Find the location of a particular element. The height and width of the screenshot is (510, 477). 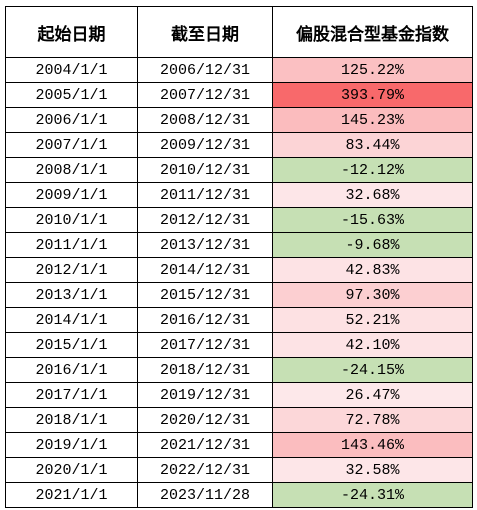

table-row: 2011/1/1 2013/12/31 -9.68% is located at coordinates (239, 245).